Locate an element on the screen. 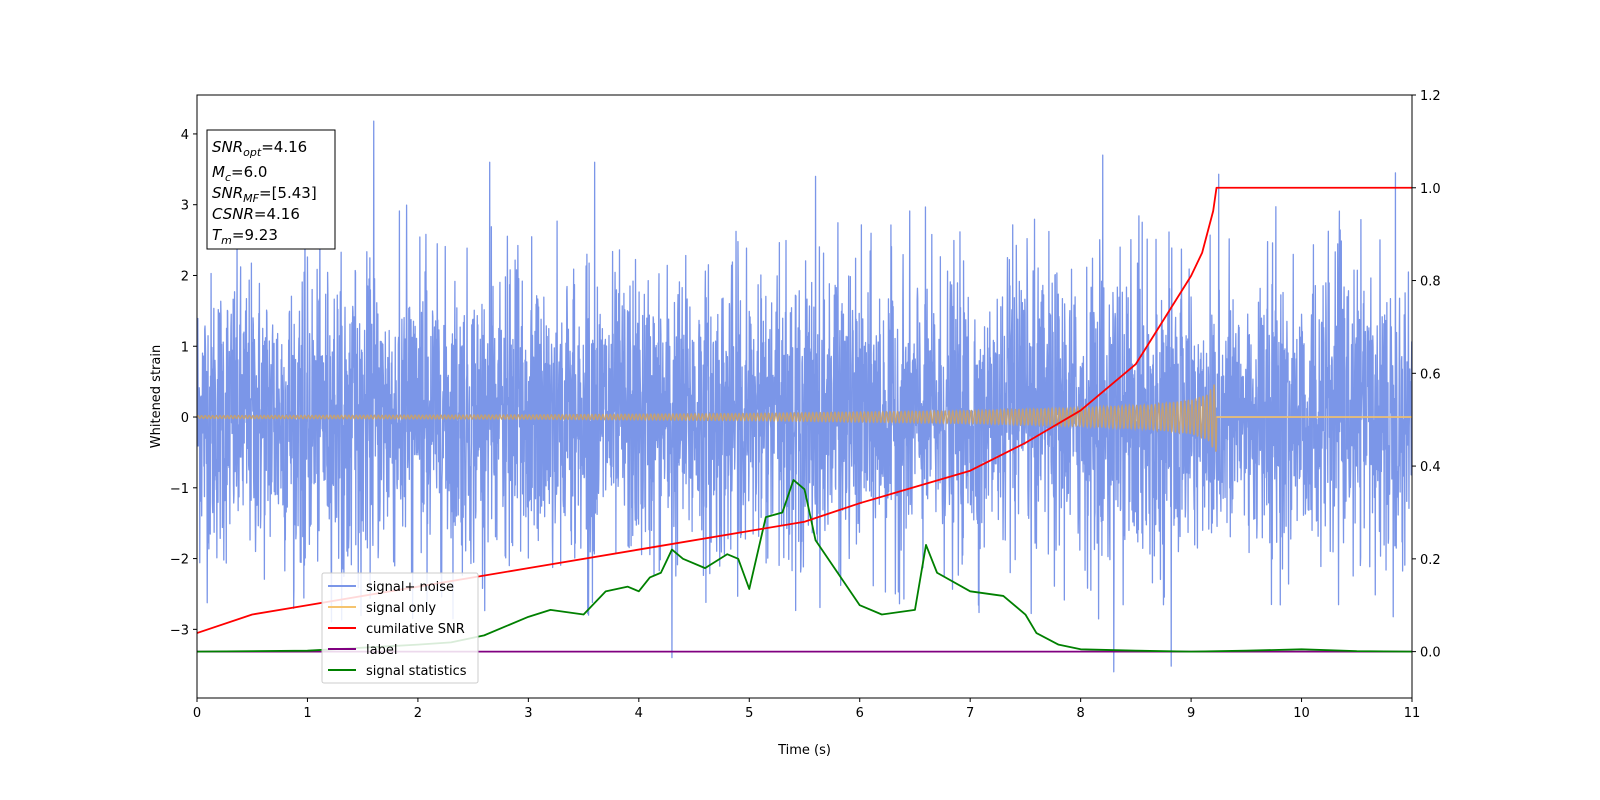  x-tick-label: 1 is located at coordinates (307, 713).